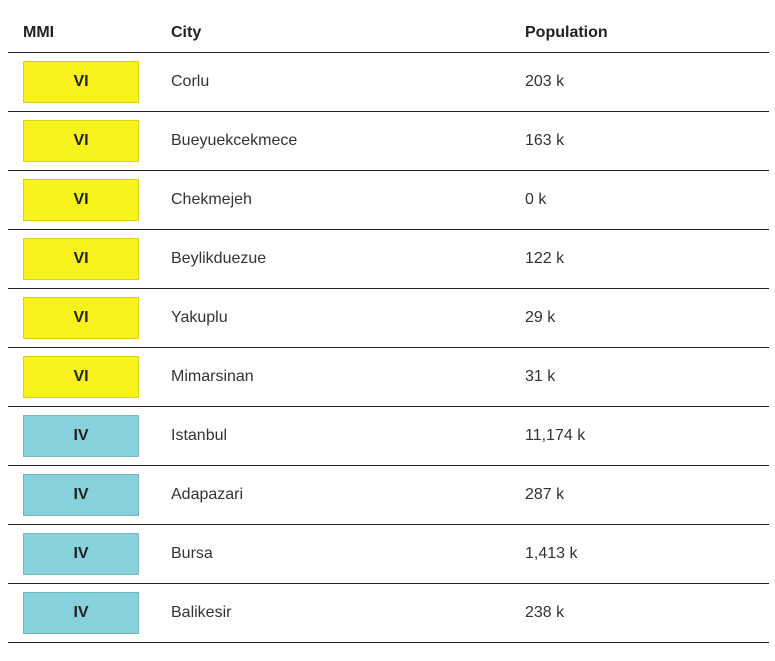  What do you see at coordinates (333, 259) in the screenshot?
I see `city-cell: Beylikduezue` at bounding box center [333, 259].